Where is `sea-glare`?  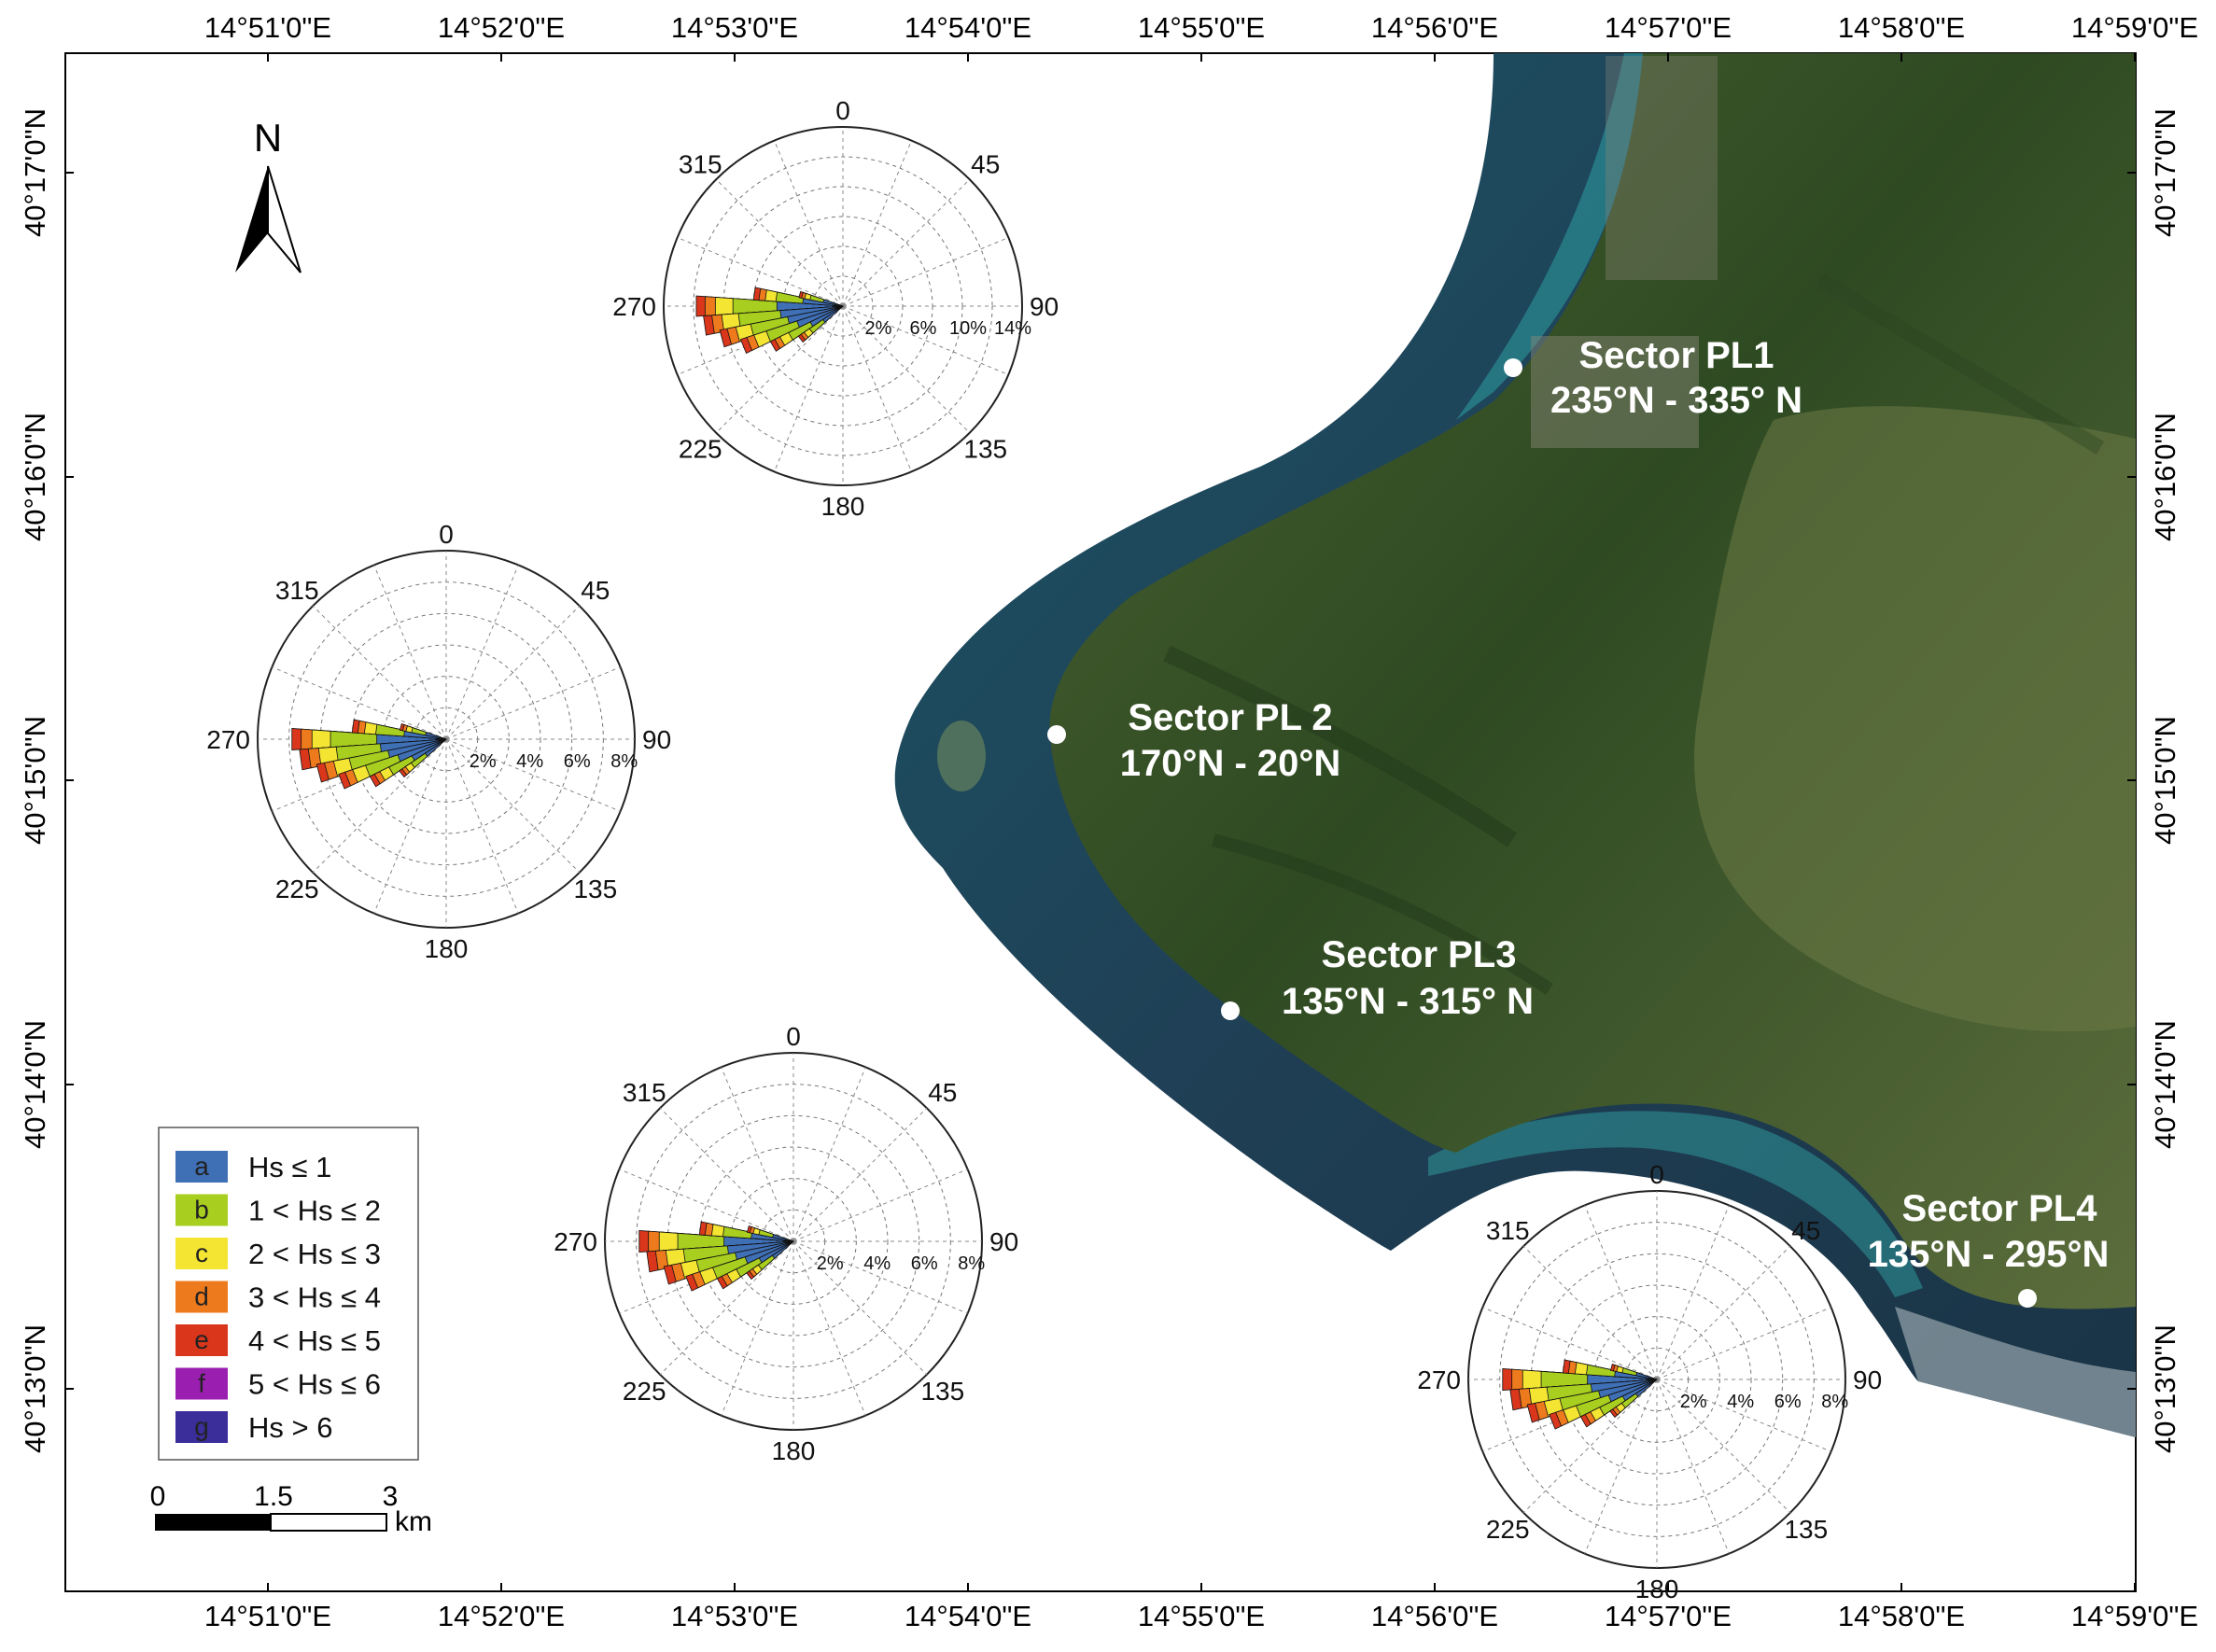
sea-glare is located at coordinates (2015, 1372).